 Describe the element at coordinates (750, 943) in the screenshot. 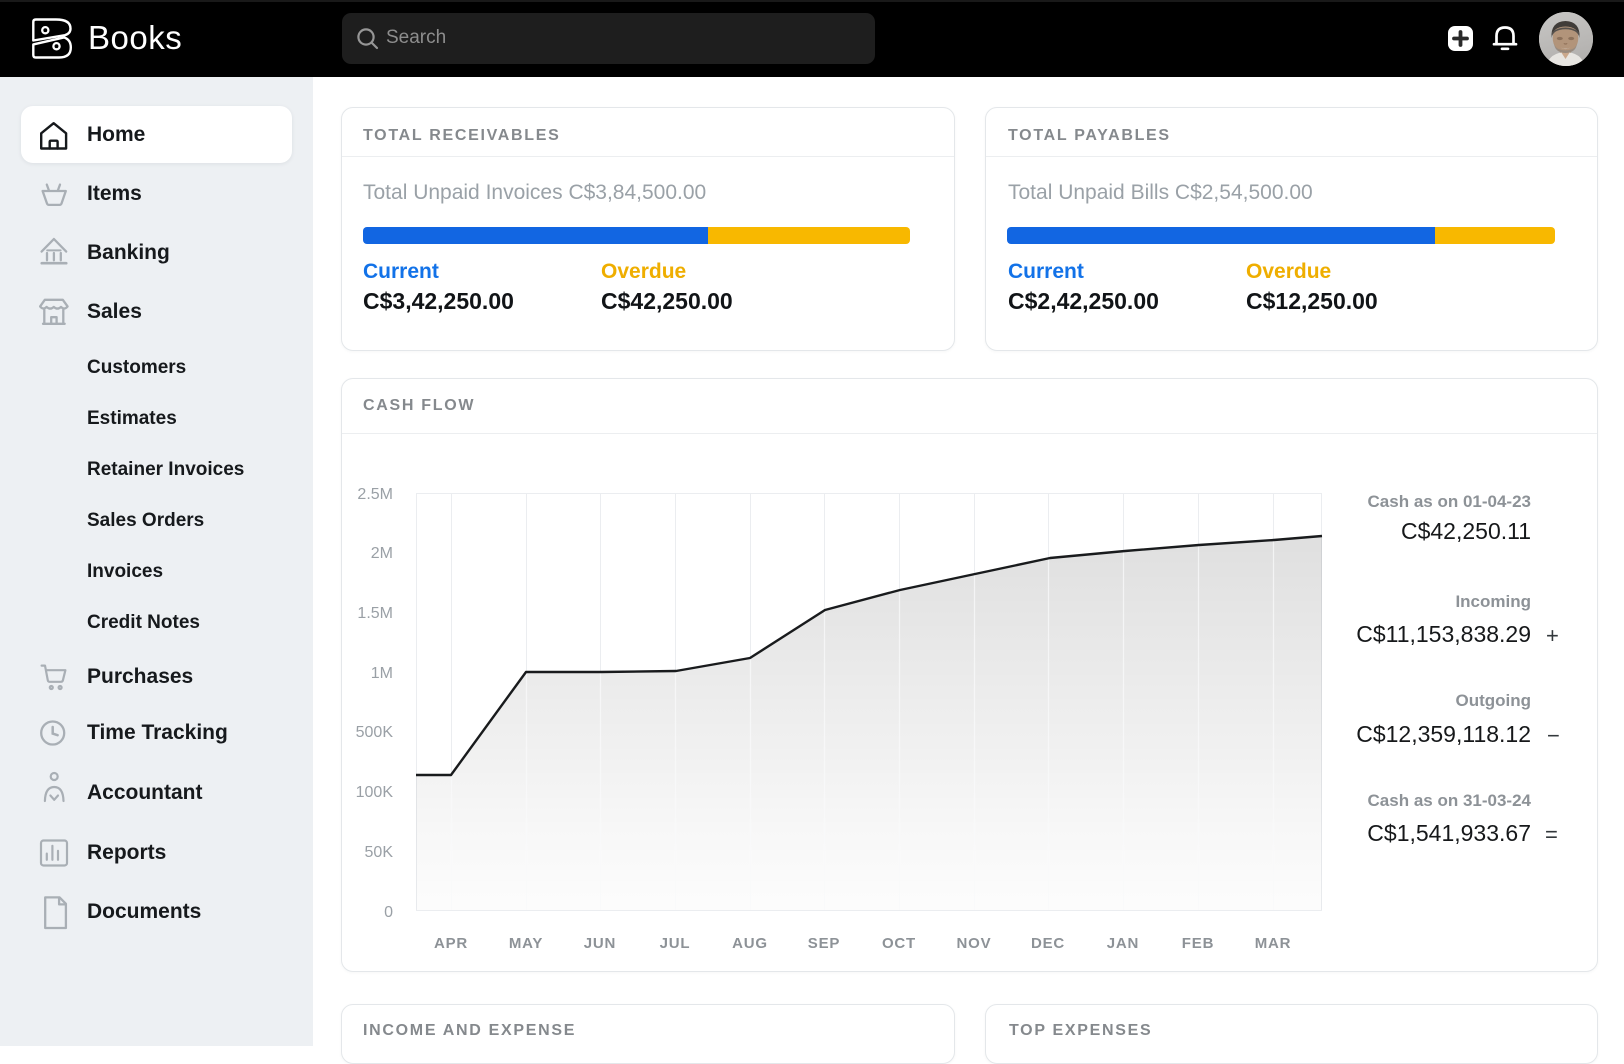

I see `svg-text: AUG` at that location.